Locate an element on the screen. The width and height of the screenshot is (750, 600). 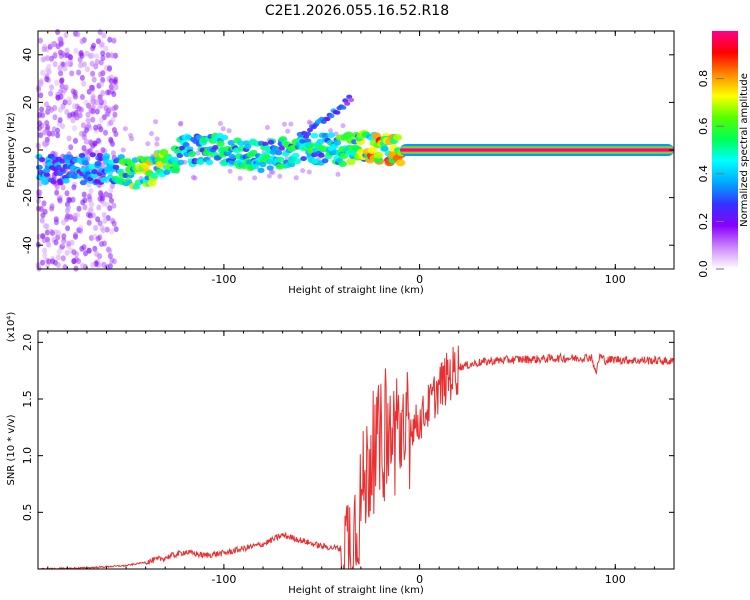
snr-xlabel: Height of straight line (km) is located at coordinates (356, 590).